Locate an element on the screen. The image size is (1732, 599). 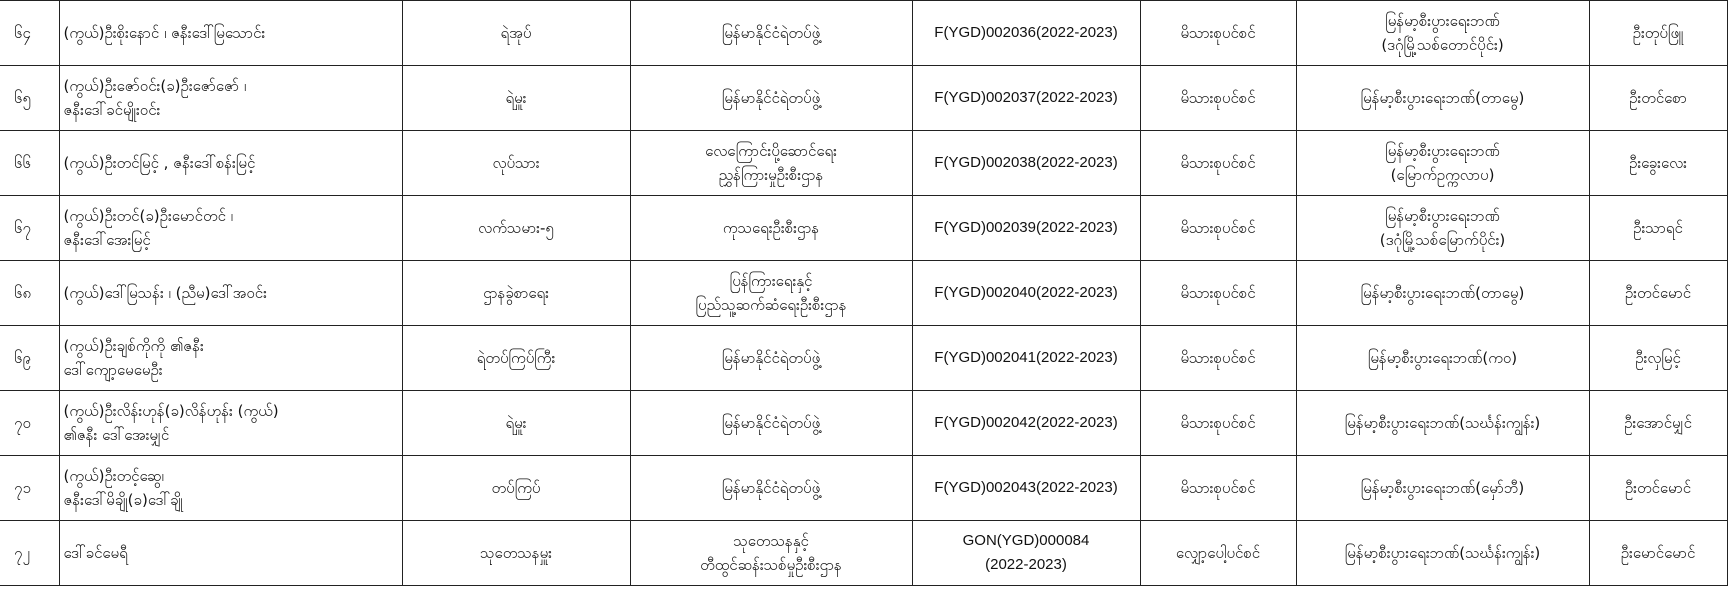
rank-cell: ရဲတပ်ကြပ်ကြီး is located at coordinates (516, 358).